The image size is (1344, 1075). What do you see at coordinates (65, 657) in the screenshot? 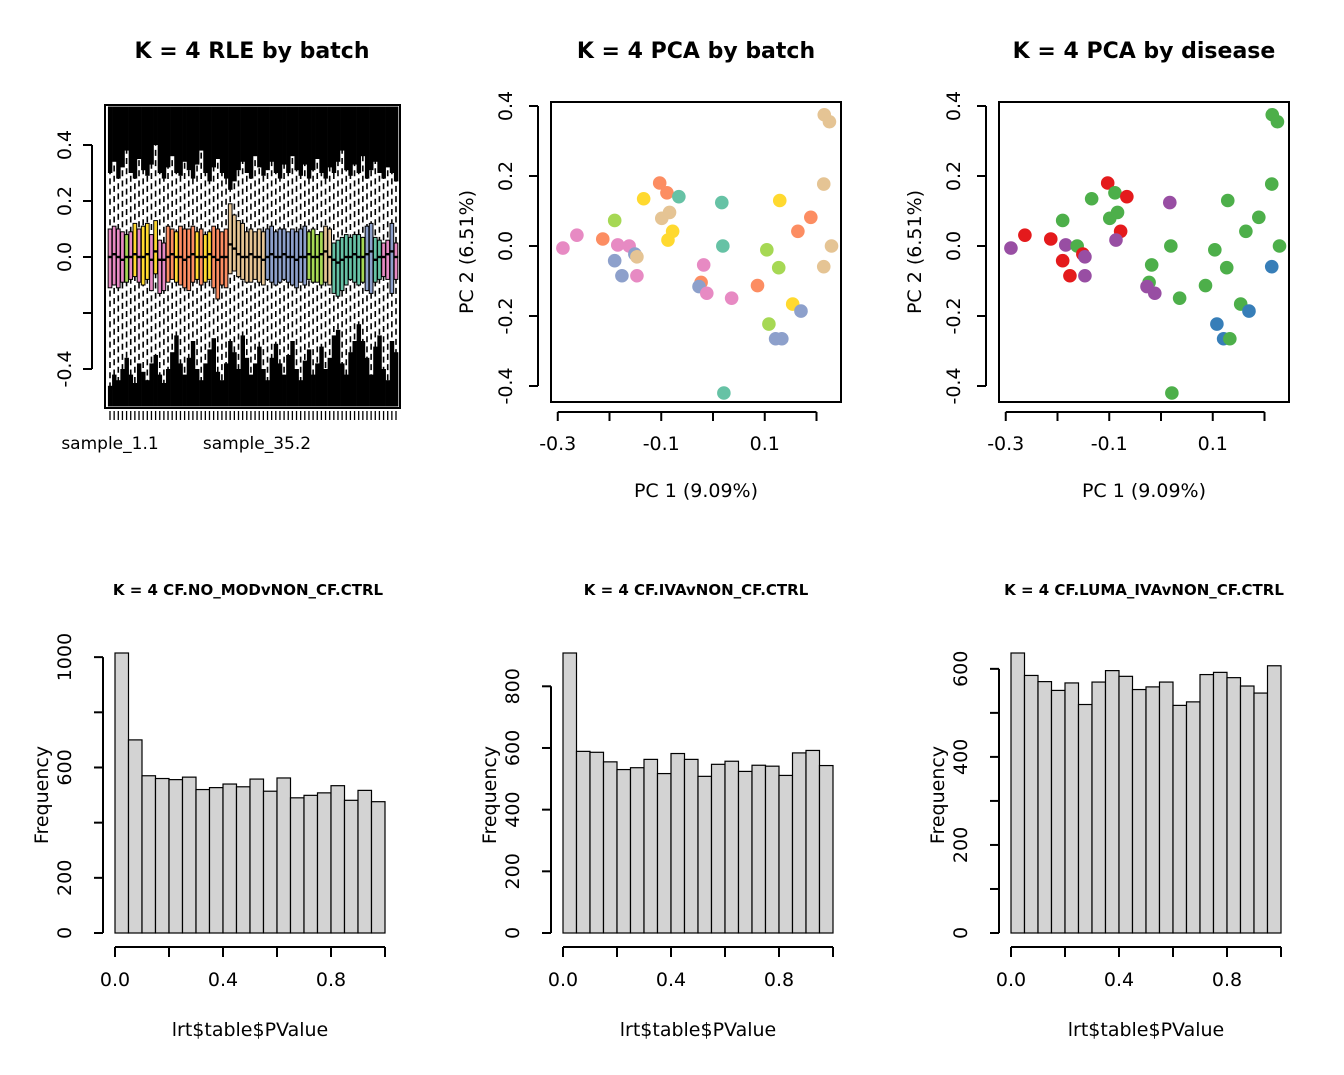
I see `y-tick-label: 1000` at bounding box center [65, 657].